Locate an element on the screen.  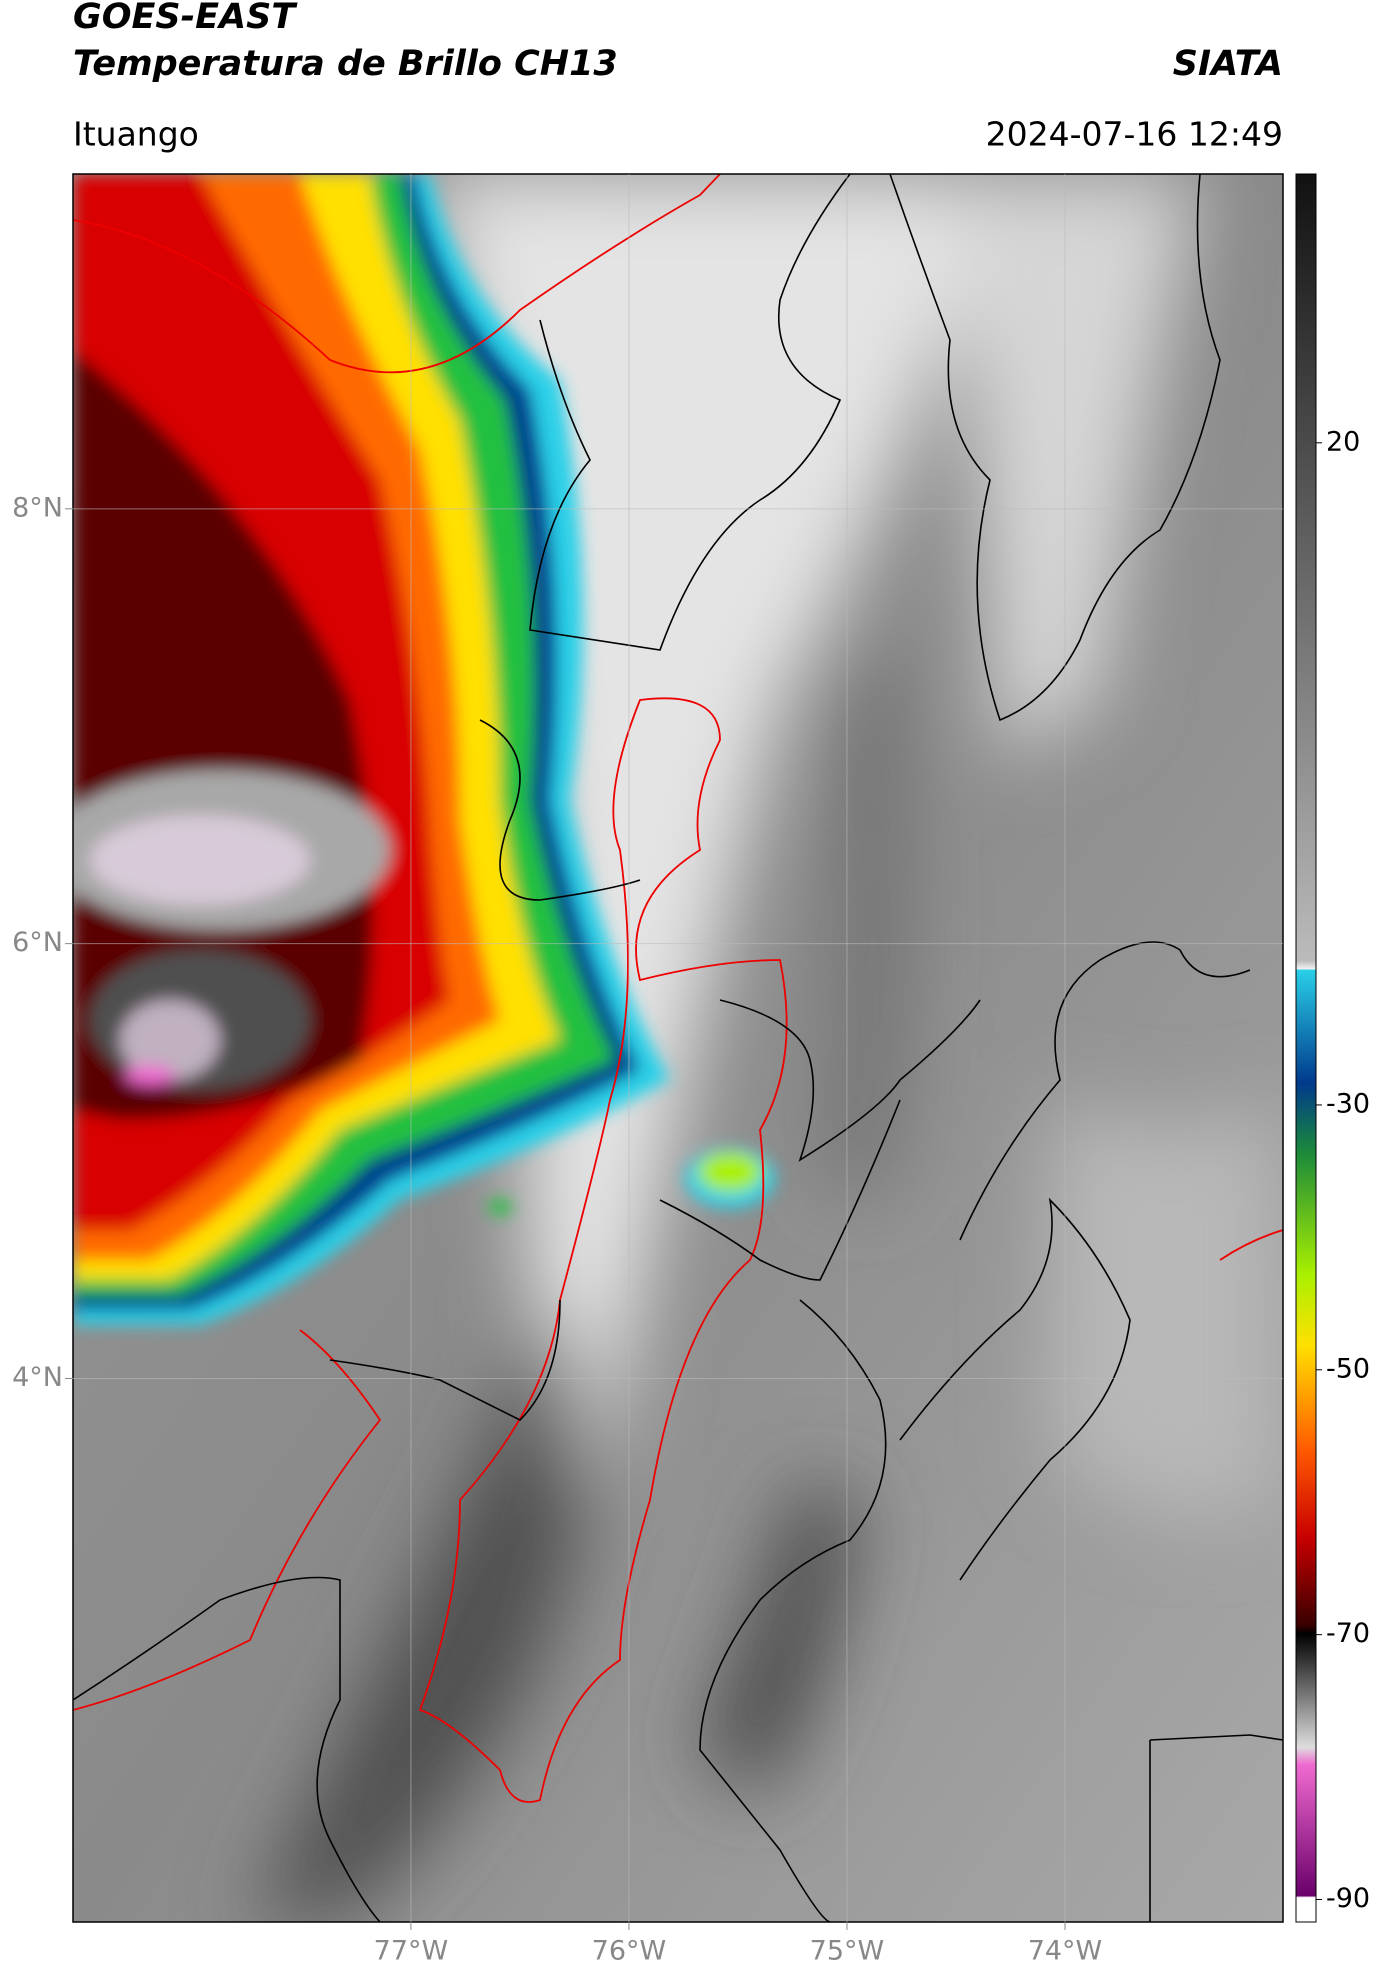
location: Ituango is located at coordinates (136, 134).